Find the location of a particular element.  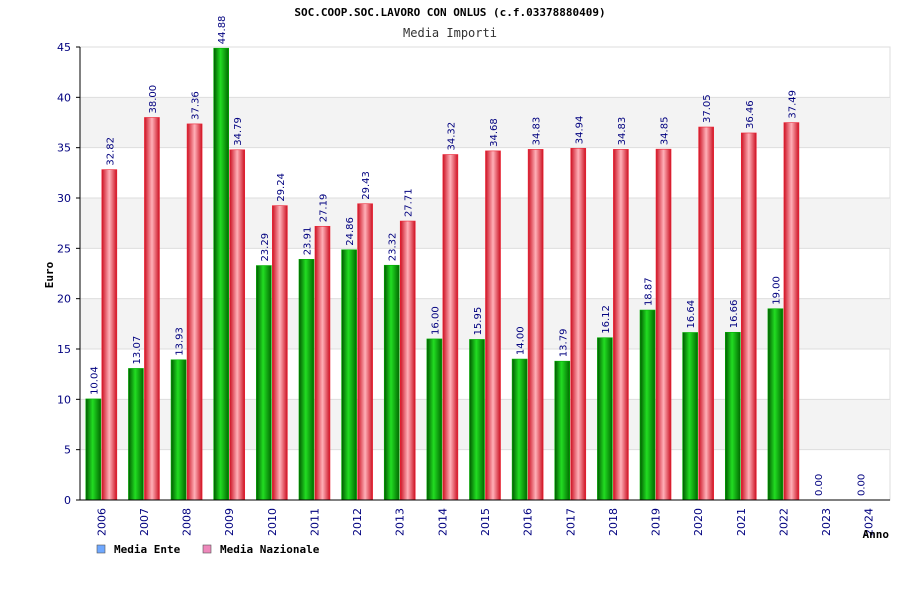

value-label: 13.93 is located at coordinates (180, 341).